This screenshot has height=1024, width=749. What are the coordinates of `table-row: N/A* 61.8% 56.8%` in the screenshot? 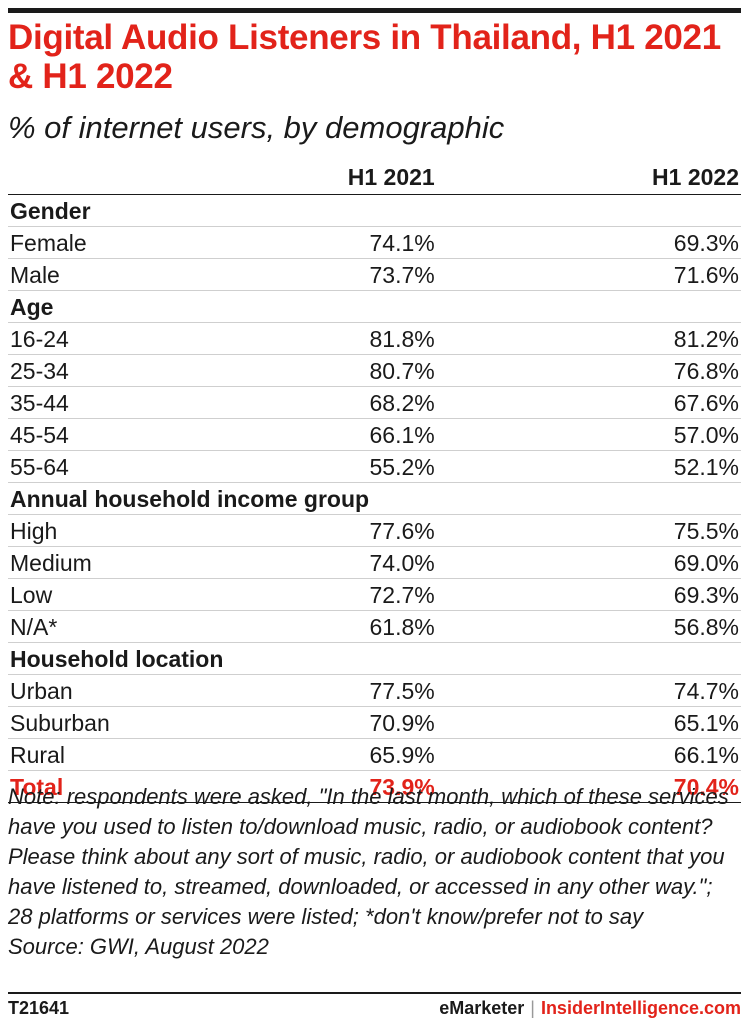 It's located at (374, 626).